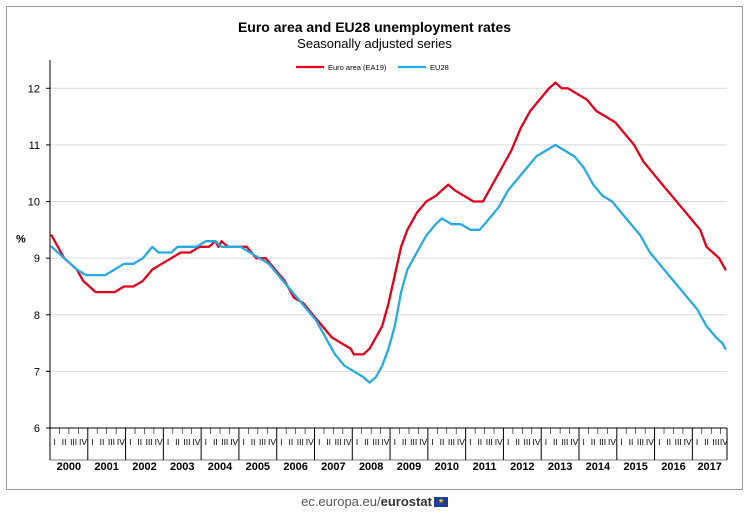 The width and height of the screenshot is (749, 514). I want to click on year-label: 2003, so click(182, 467).